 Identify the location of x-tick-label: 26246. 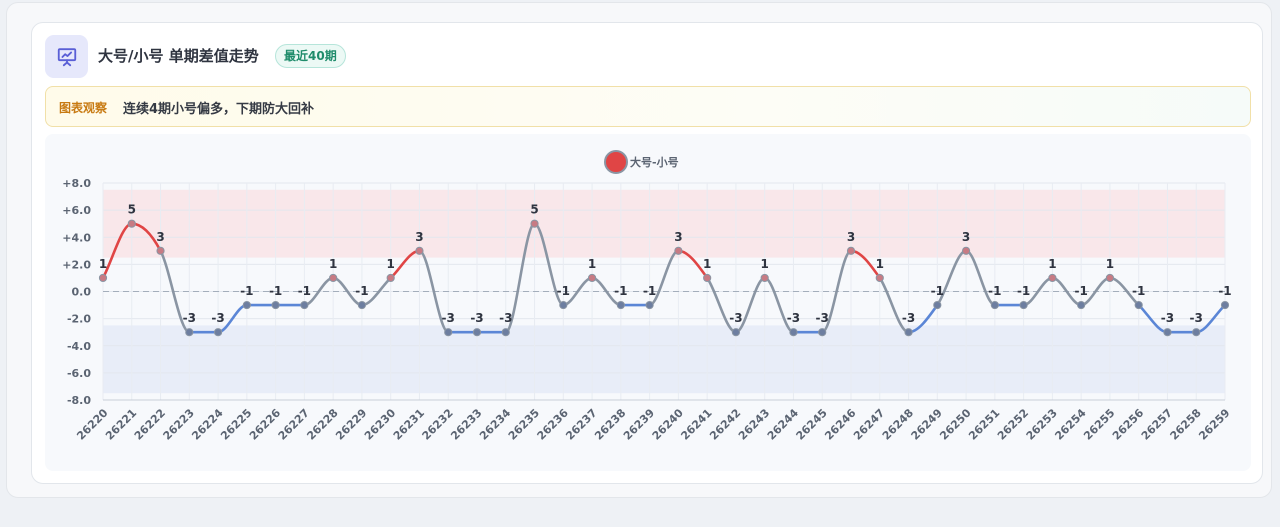
(840, 424).